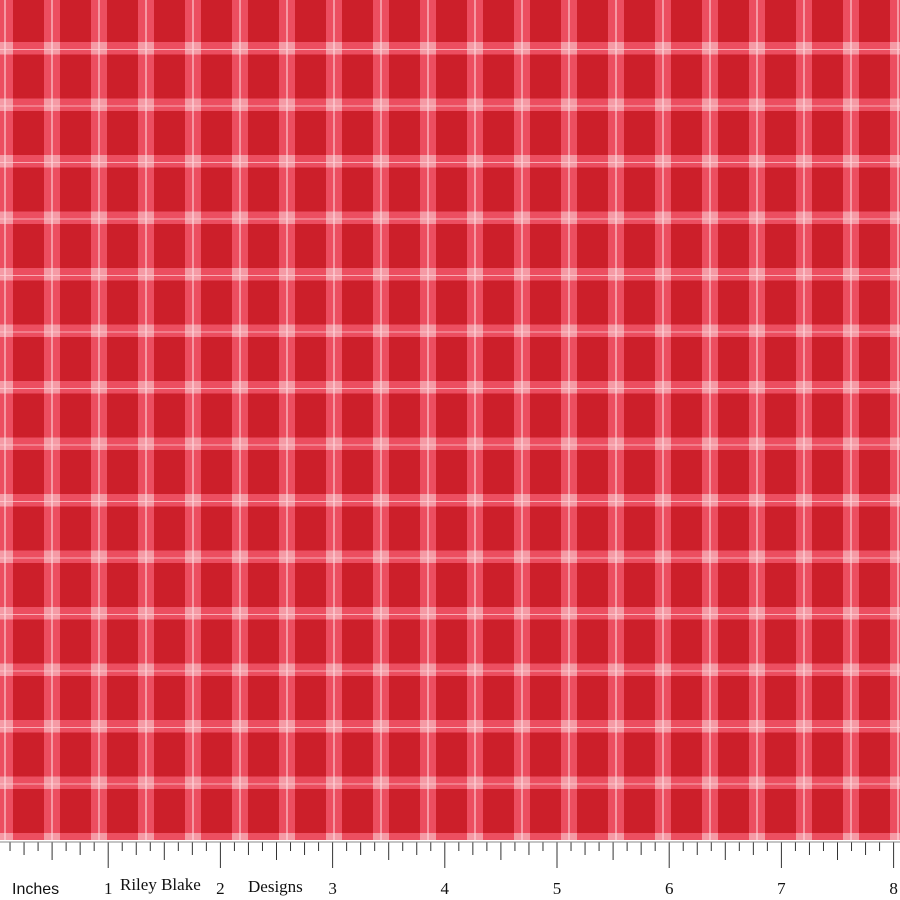 Image resolution: width=900 pixels, height=900 pixels. I want to click on brand-suffix: Designs, so click(275, 886).